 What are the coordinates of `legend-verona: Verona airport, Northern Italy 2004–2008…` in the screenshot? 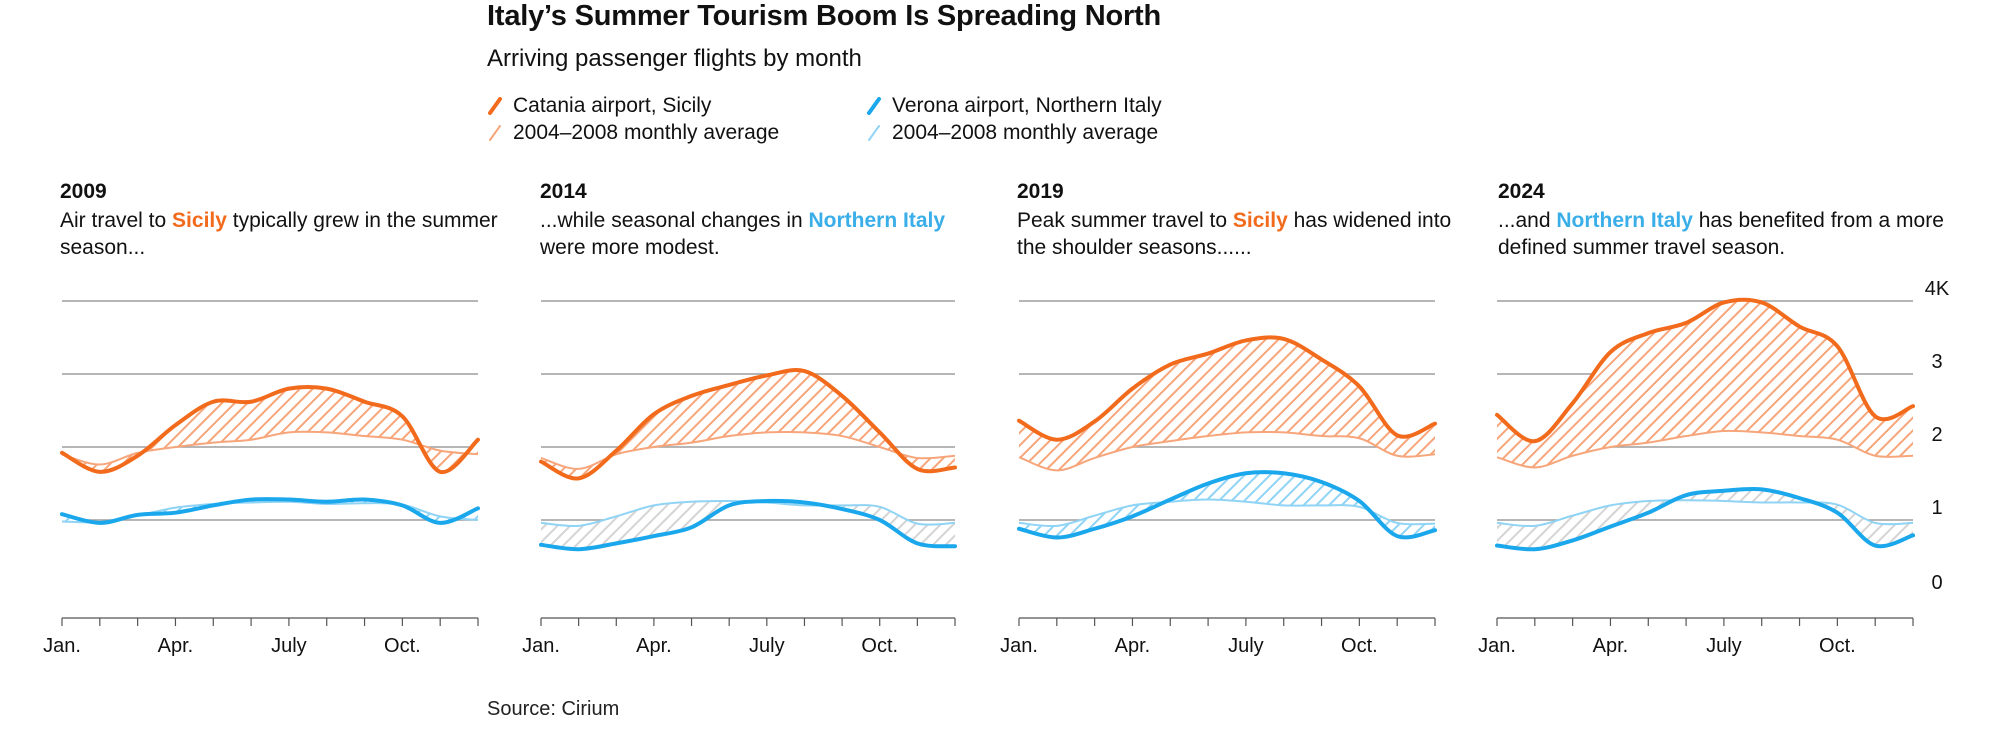 It's located at (1014, 119).